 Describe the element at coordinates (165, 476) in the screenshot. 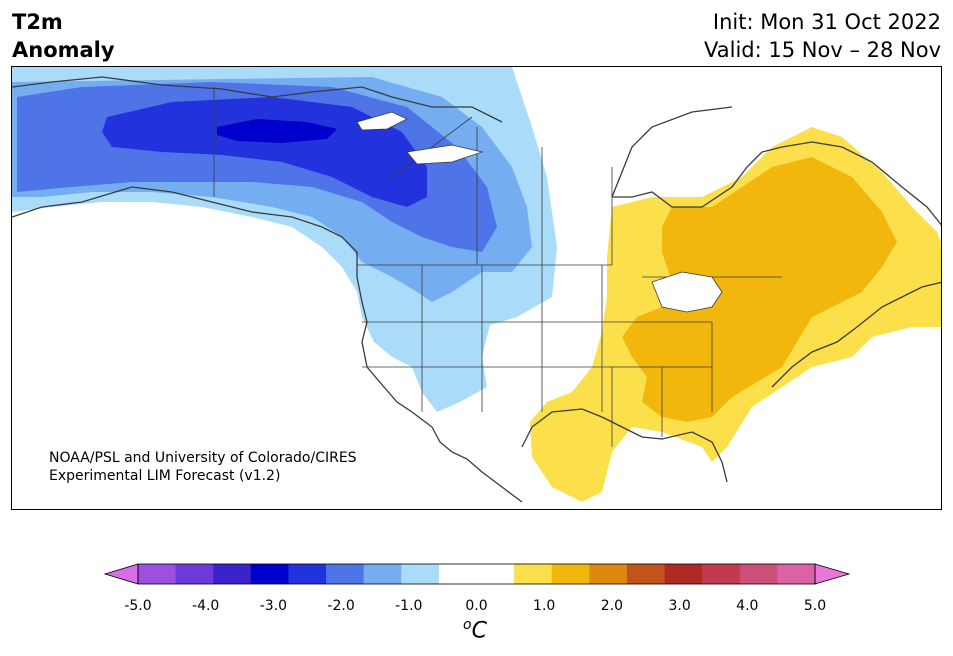

I see `credit-line-2: Experimental LIM Forecast (v1.2)` at that location.